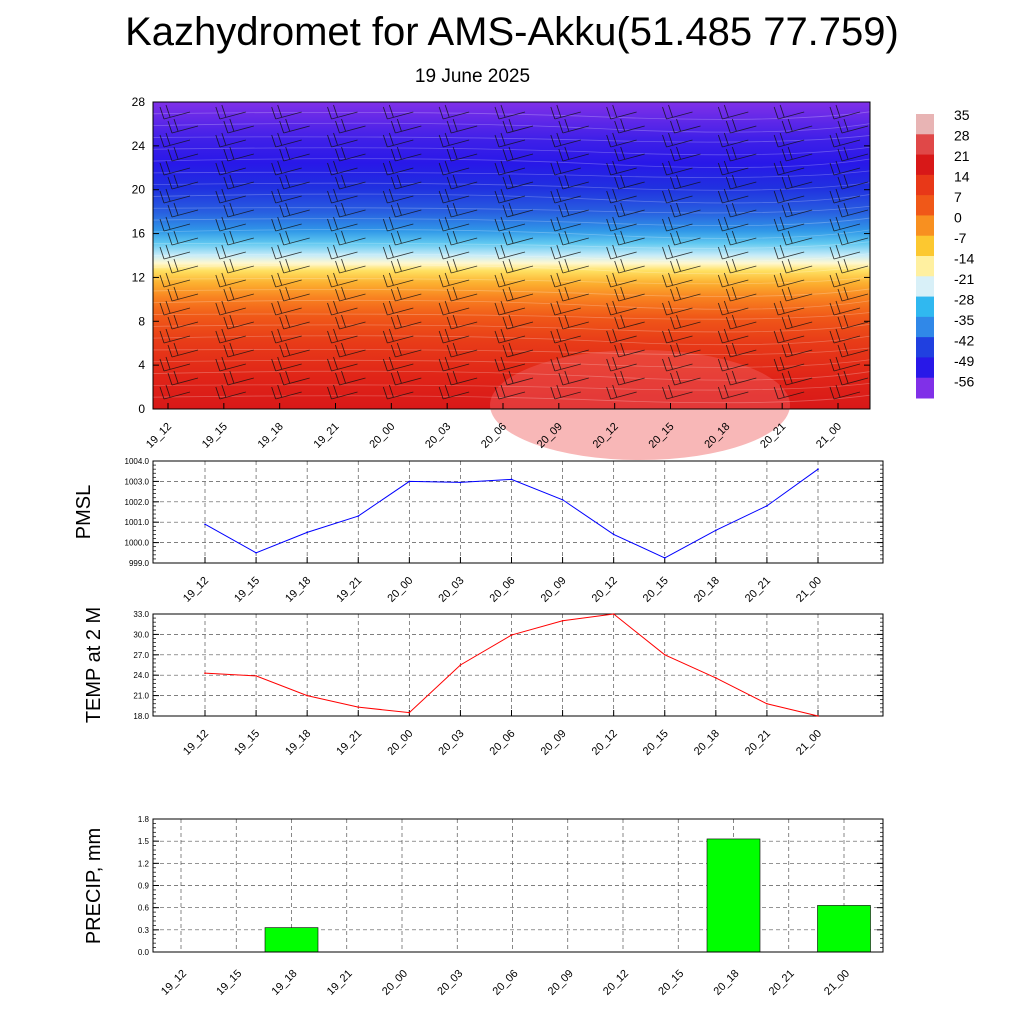 This screenshot has height=1024, width=1024. Describe the element at coordinates (964, 279) in the screenshot. I see `colorbar-label: -21` at that location.